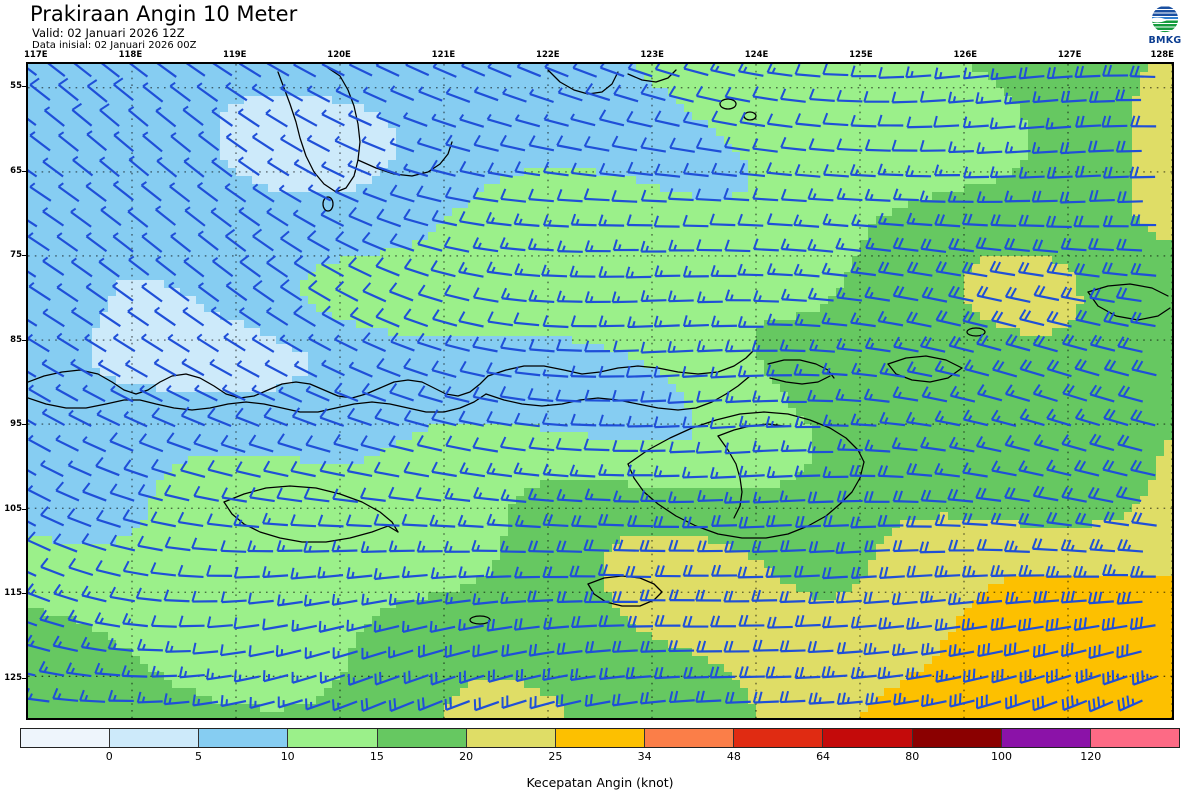 The height and width of the screenshot is (800, 1200). Describe the element at coordinates (36, 55) in the screenshot. I see `lon-tick-label: 117E` at that location.